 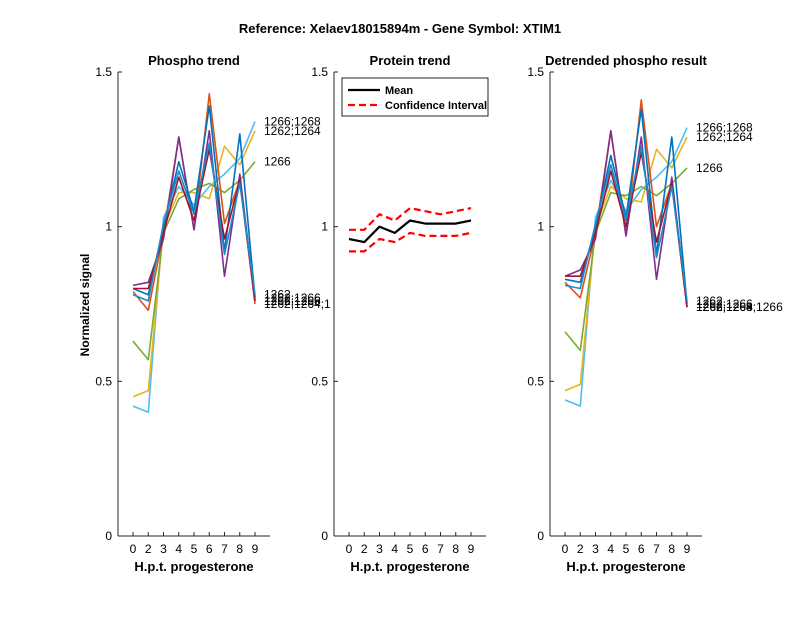 I want to click on legend-entry: Confidence Interval, so click(x=436, y=106).